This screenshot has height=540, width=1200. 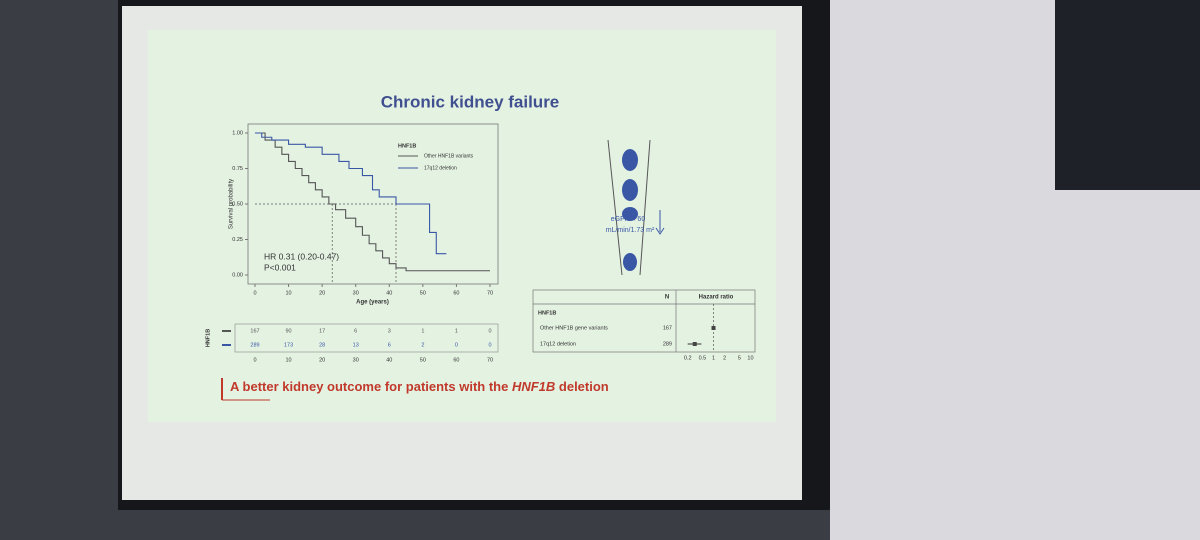 What do you see at coordinates (407, 146) in the screenshot?
I see `legend-title: HNF1B` at bounding box center [407, 146].